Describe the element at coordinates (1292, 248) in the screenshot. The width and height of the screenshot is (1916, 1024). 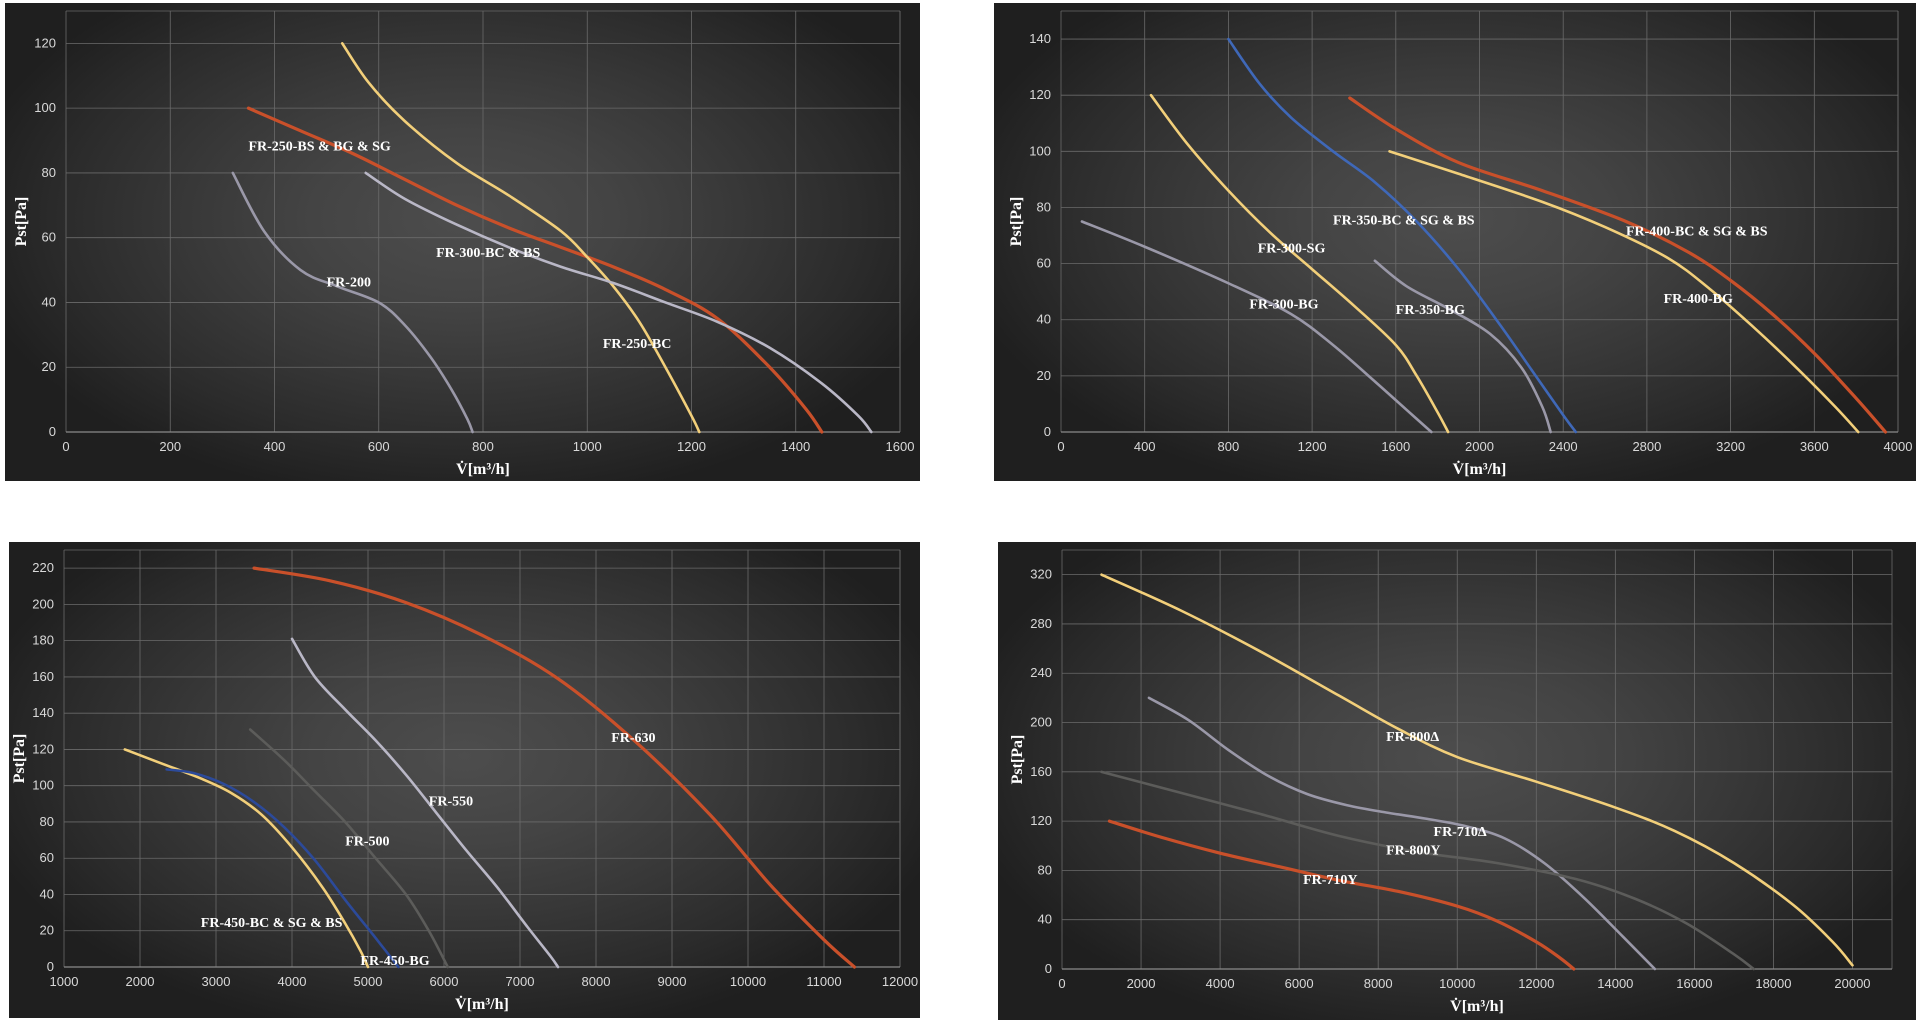
I see `series-label: FR-300-SG` at that location.